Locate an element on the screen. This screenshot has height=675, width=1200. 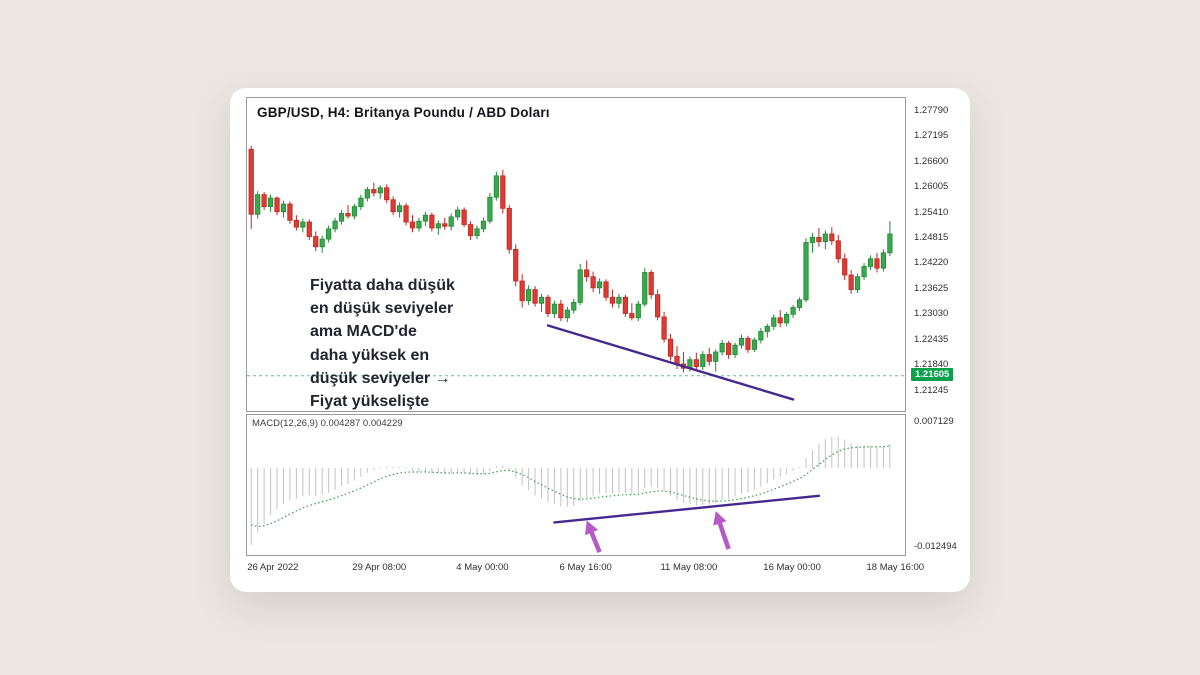
macd-chart-canvas is located at coordinates (576, 485).